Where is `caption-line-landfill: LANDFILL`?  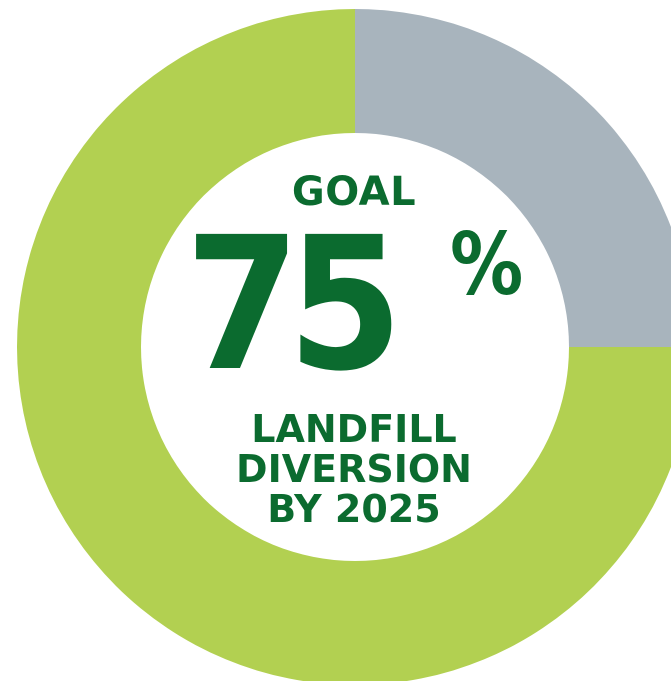
caption-line-landfill: LANDFILL is located at coordinates (354, 429).